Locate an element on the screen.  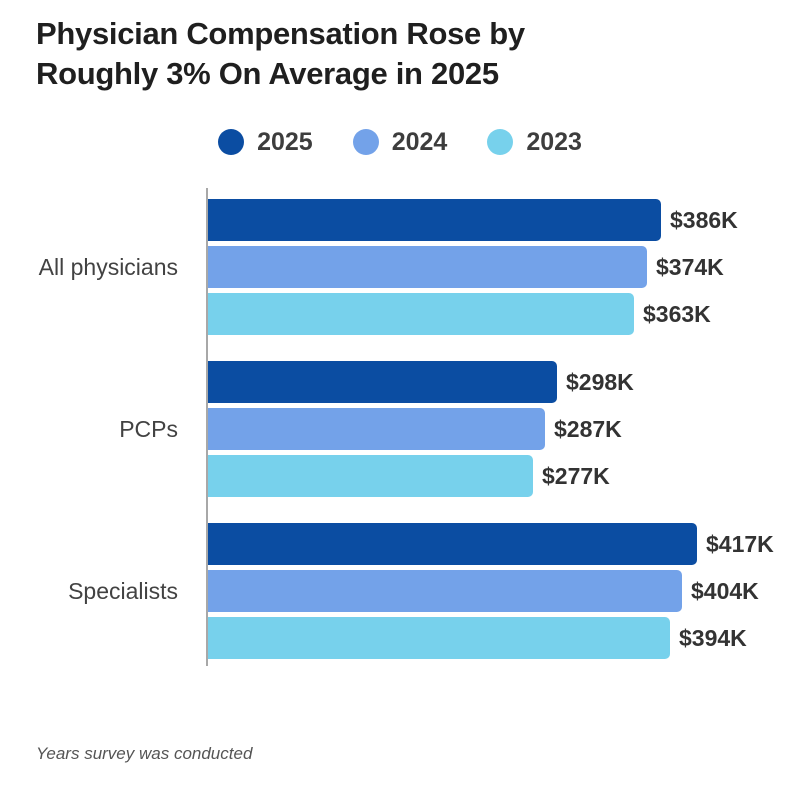
value-label-2023-pcps: $277K is located at coordinates (576, 475).